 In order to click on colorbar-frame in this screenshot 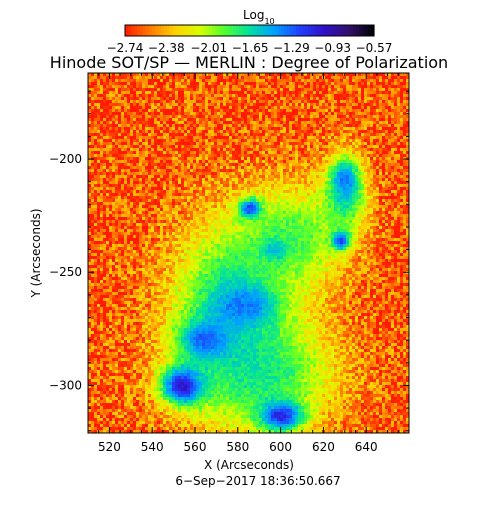, I will do `click(249, 30)`.